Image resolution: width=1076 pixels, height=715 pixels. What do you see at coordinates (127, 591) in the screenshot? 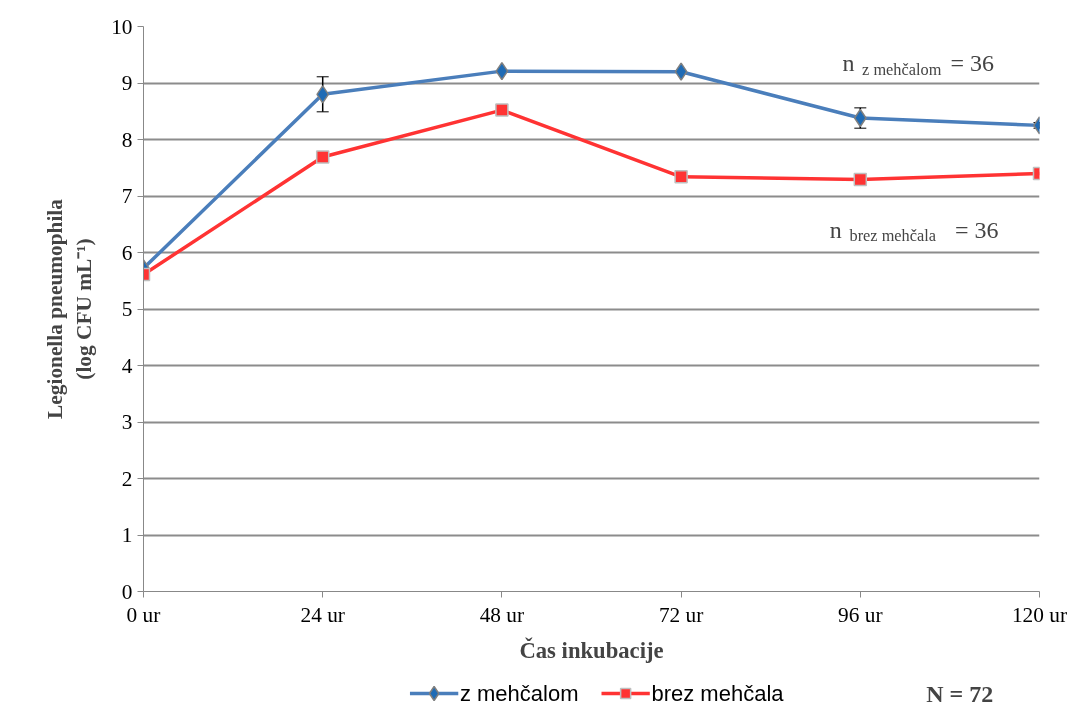
I see `y-tick-label: 0` at bounding box center [127, 591].